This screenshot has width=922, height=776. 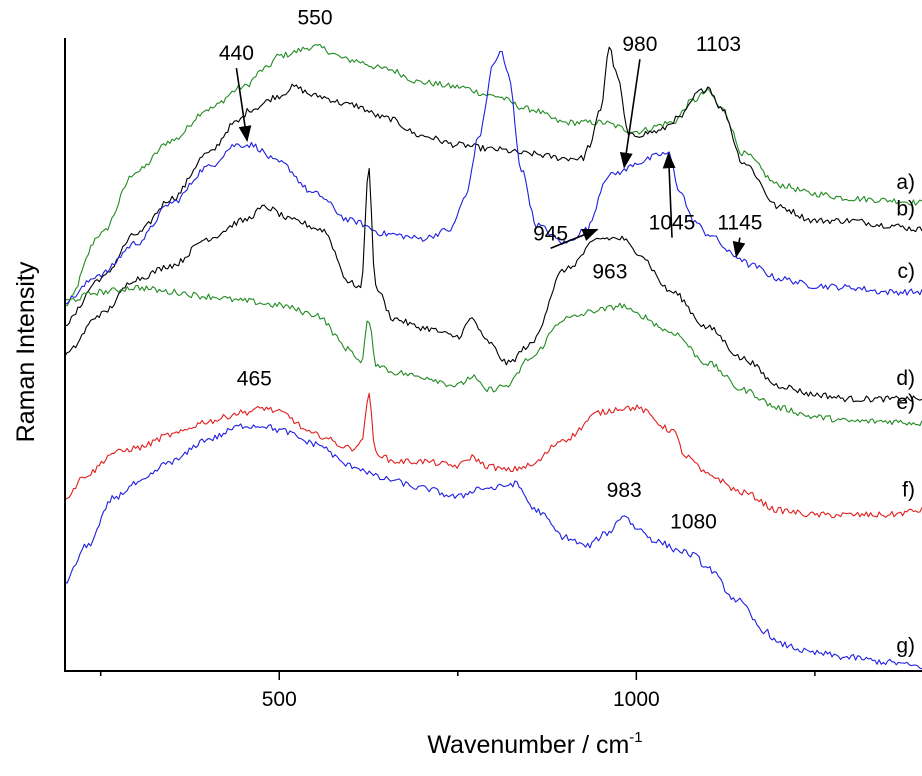 I want to click on series-6-label: f), so click(x=908, y=490).